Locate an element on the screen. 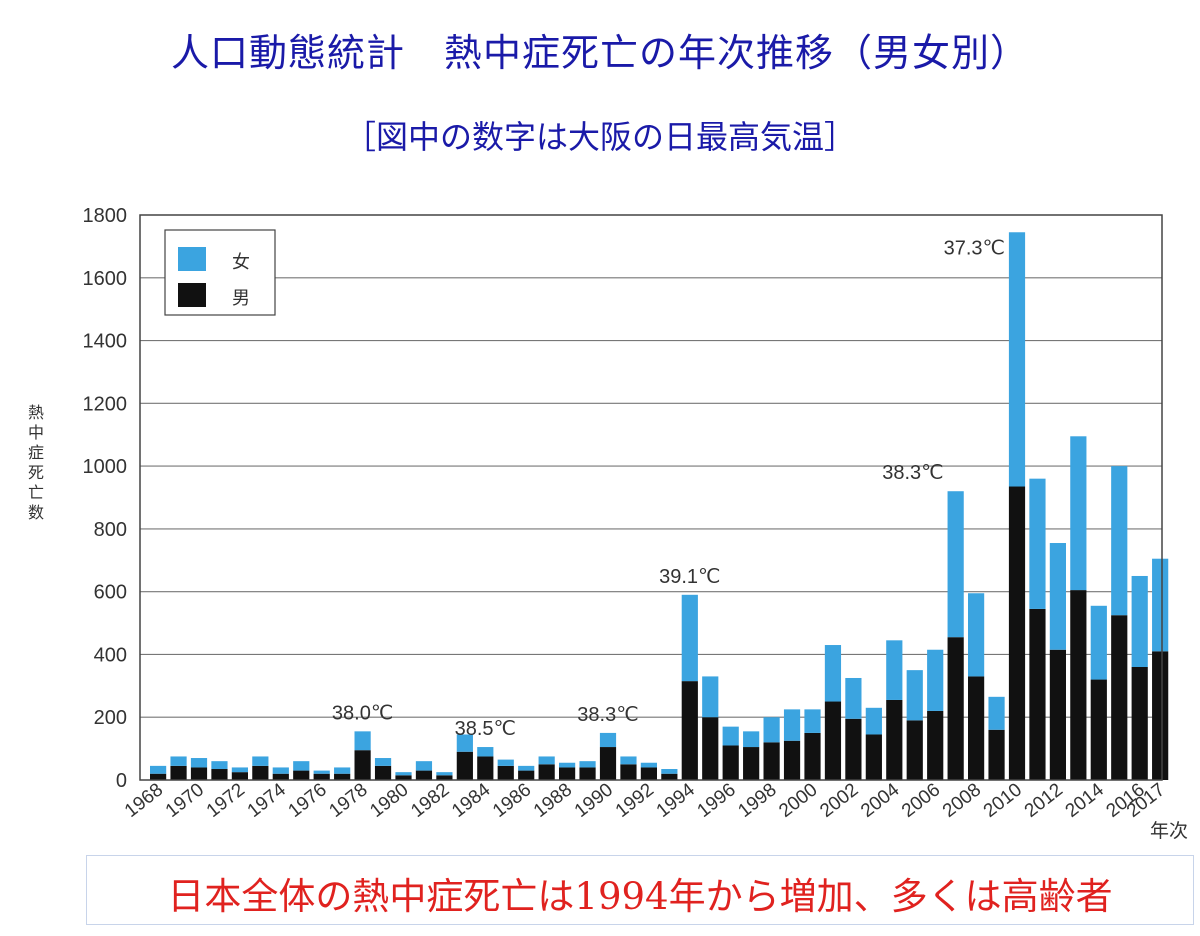 The width and height of the screenshot is (1200, 936). page-subtitle: ［図中の数字は大阪の日最高気温］ is located at coordinates (599, 137).